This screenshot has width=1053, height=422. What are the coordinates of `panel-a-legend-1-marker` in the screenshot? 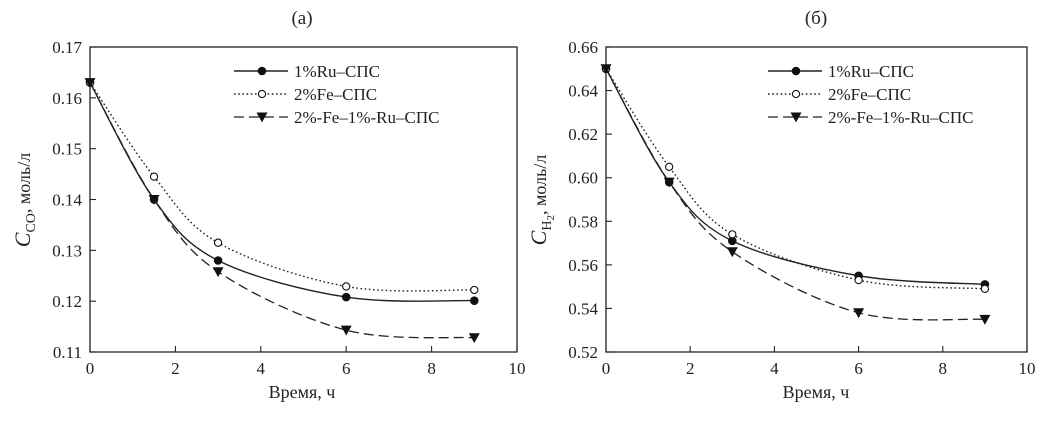 It's located at (262, 71).